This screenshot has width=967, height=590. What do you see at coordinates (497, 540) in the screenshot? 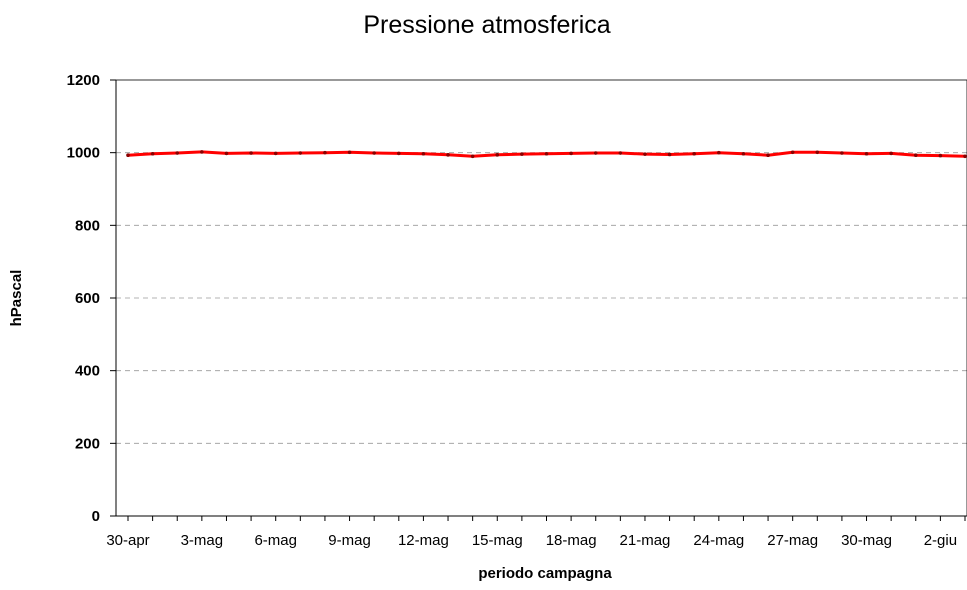
I see `x-tick-label: 15-mag` at bounding box center [497, 540].